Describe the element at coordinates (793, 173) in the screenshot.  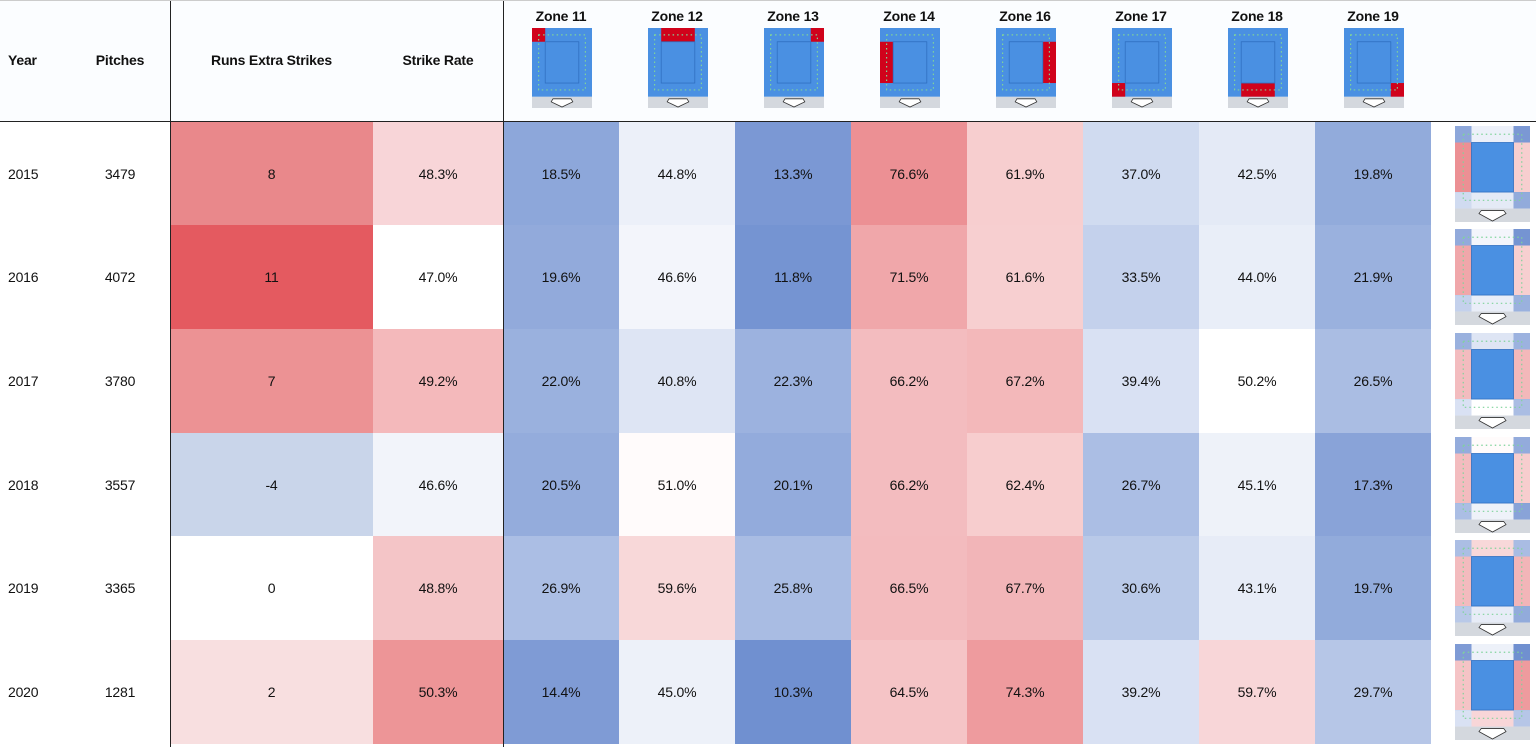
I see `table-cell: 13.3%` at that location.